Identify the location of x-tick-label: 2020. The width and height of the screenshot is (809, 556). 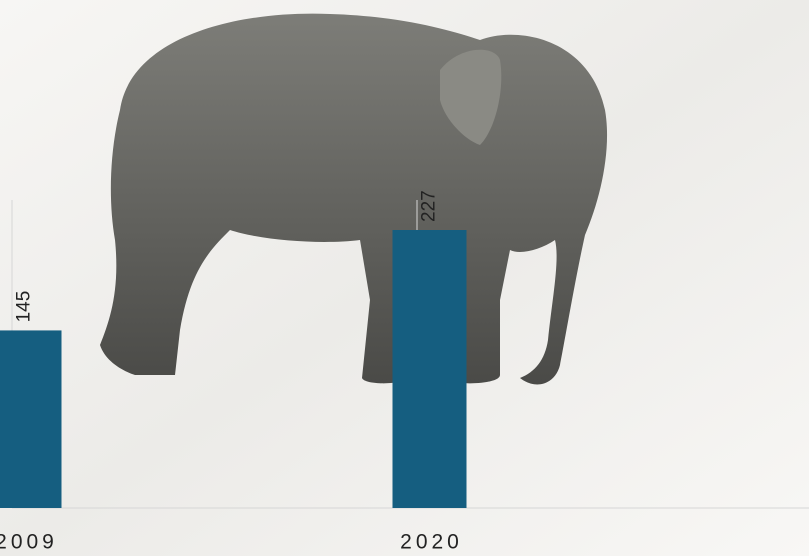
(431, 542).